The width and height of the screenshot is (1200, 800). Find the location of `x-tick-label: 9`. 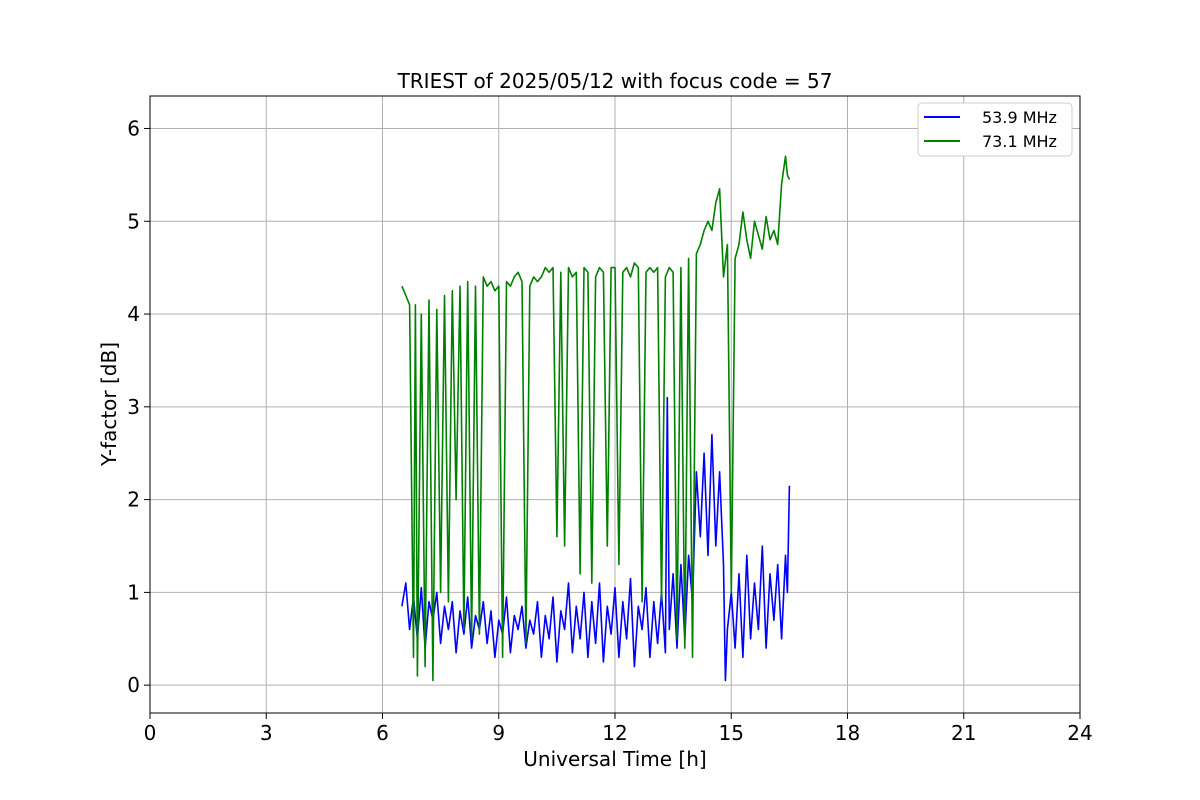

x-tick-label: 9 is located at coordinates (498, 733).